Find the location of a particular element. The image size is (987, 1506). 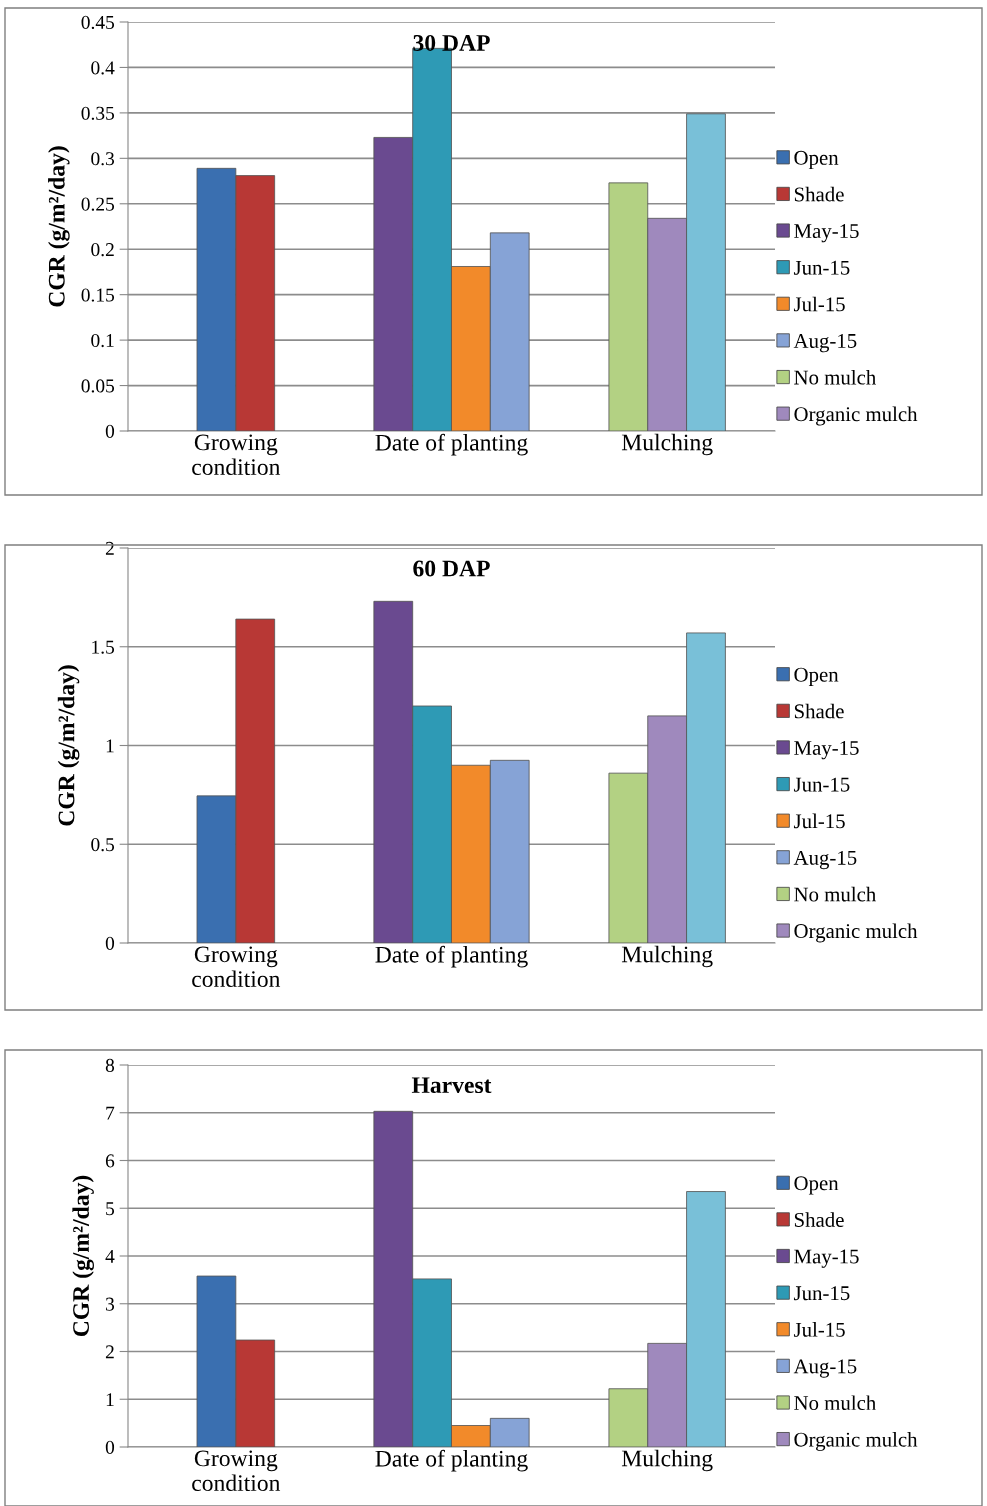

y-tick-label: 0.3 is located at coordinates (103, 159).